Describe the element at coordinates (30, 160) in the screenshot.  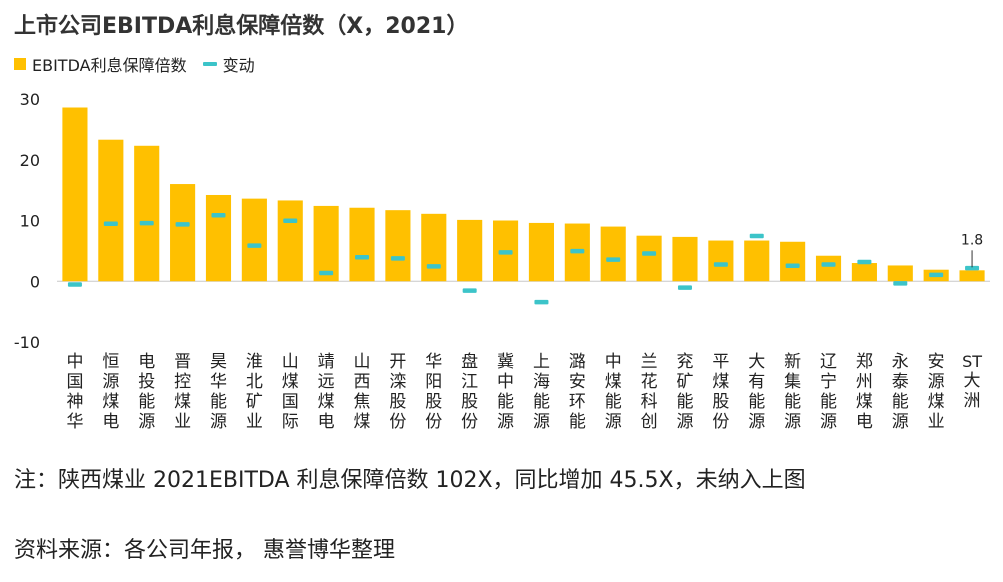
I see `y-tick-label: 20` at that location.